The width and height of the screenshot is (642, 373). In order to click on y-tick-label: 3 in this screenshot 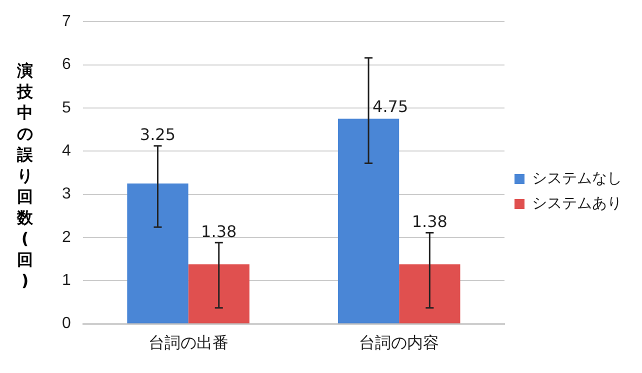, I will do `click(66, 194)`.